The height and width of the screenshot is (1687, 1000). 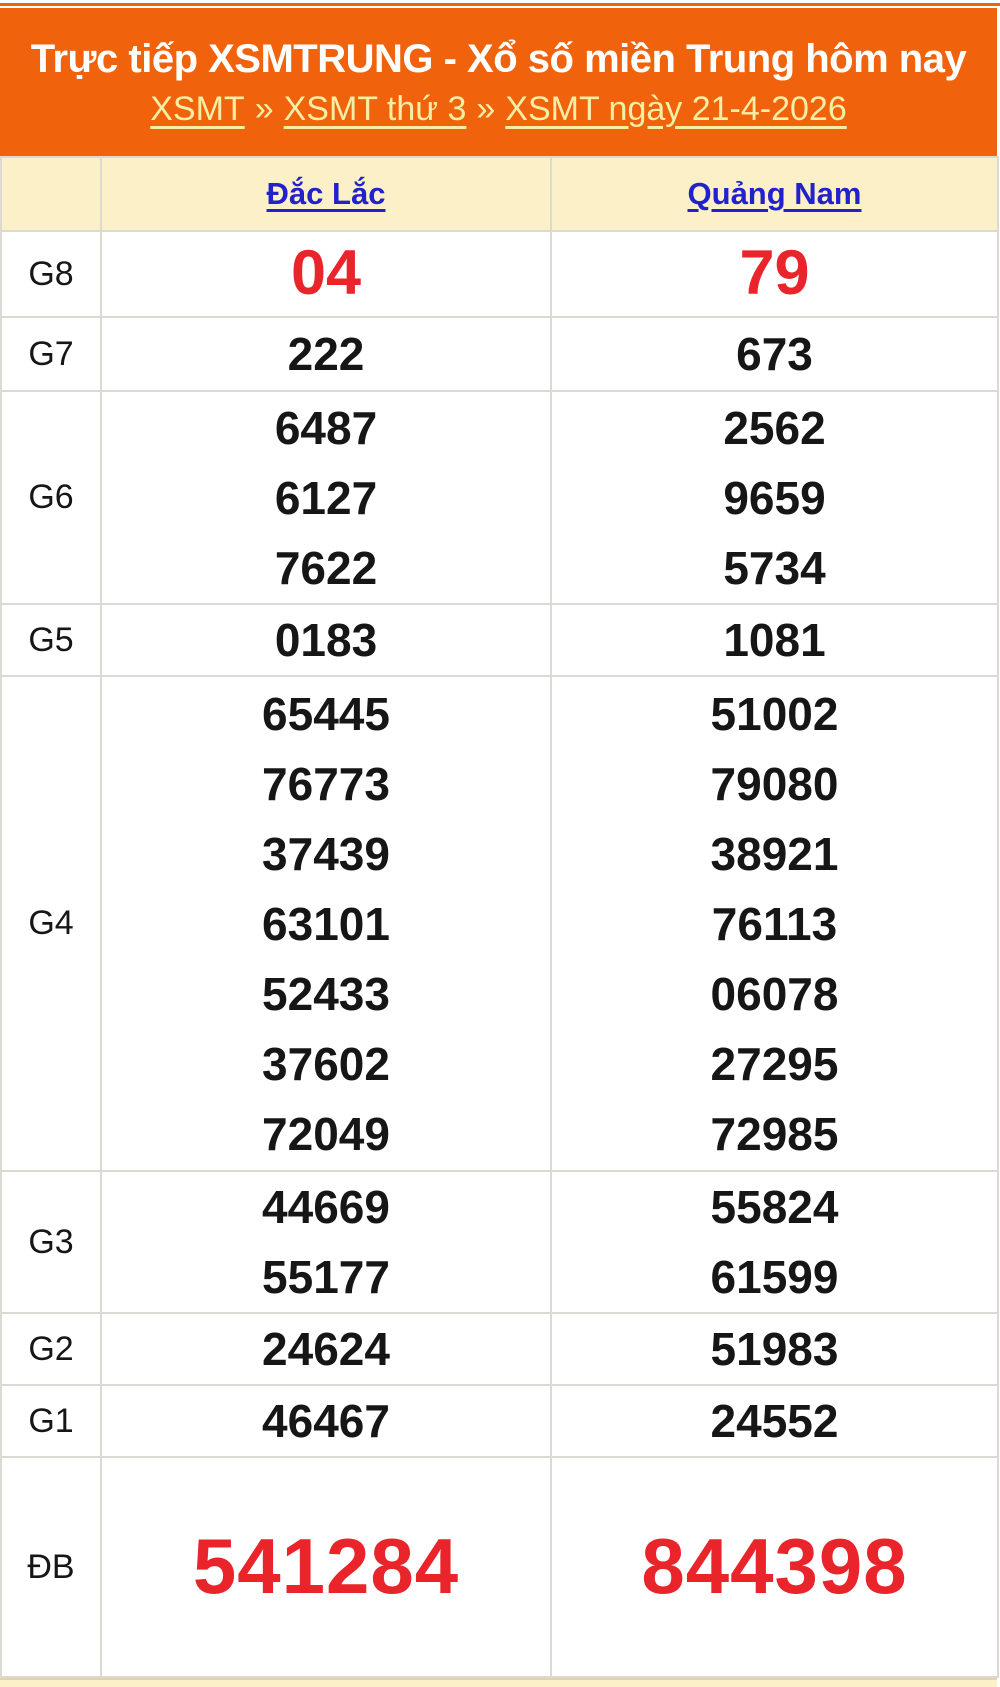 I want to click on column-header-link: Đắc Lắc, so click(x=326, y=193).